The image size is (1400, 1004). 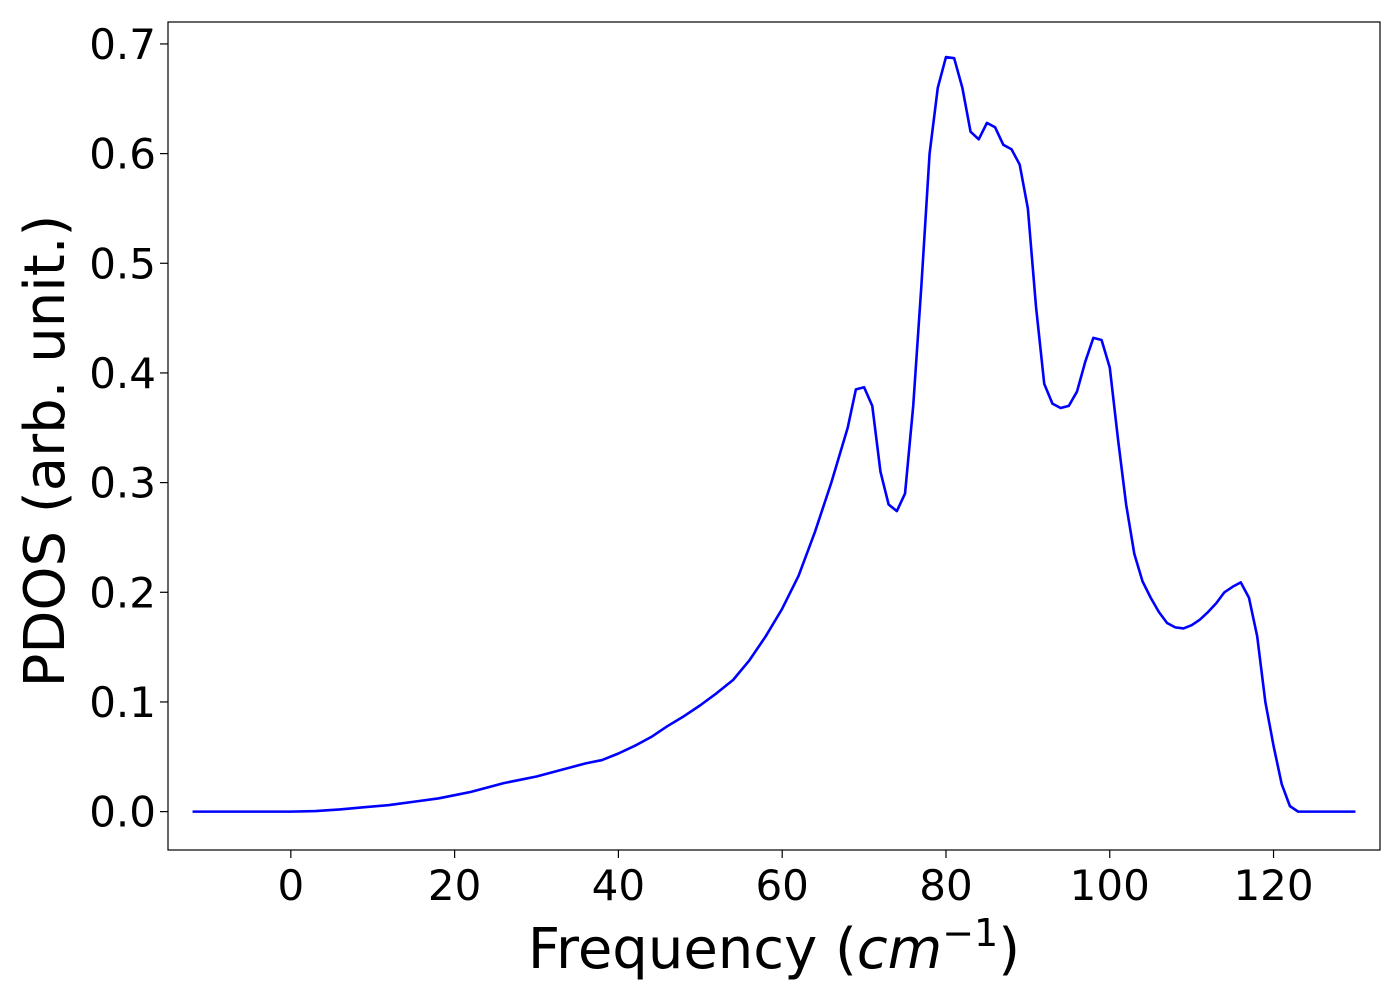 What do you see at coordinates (128, 428) in the screenshot?
I see `y-axis-ticks: 0.0 0.1 0.2 0.3 0.4 0.5 0.6 0.7` at bounding box center [128, 428].